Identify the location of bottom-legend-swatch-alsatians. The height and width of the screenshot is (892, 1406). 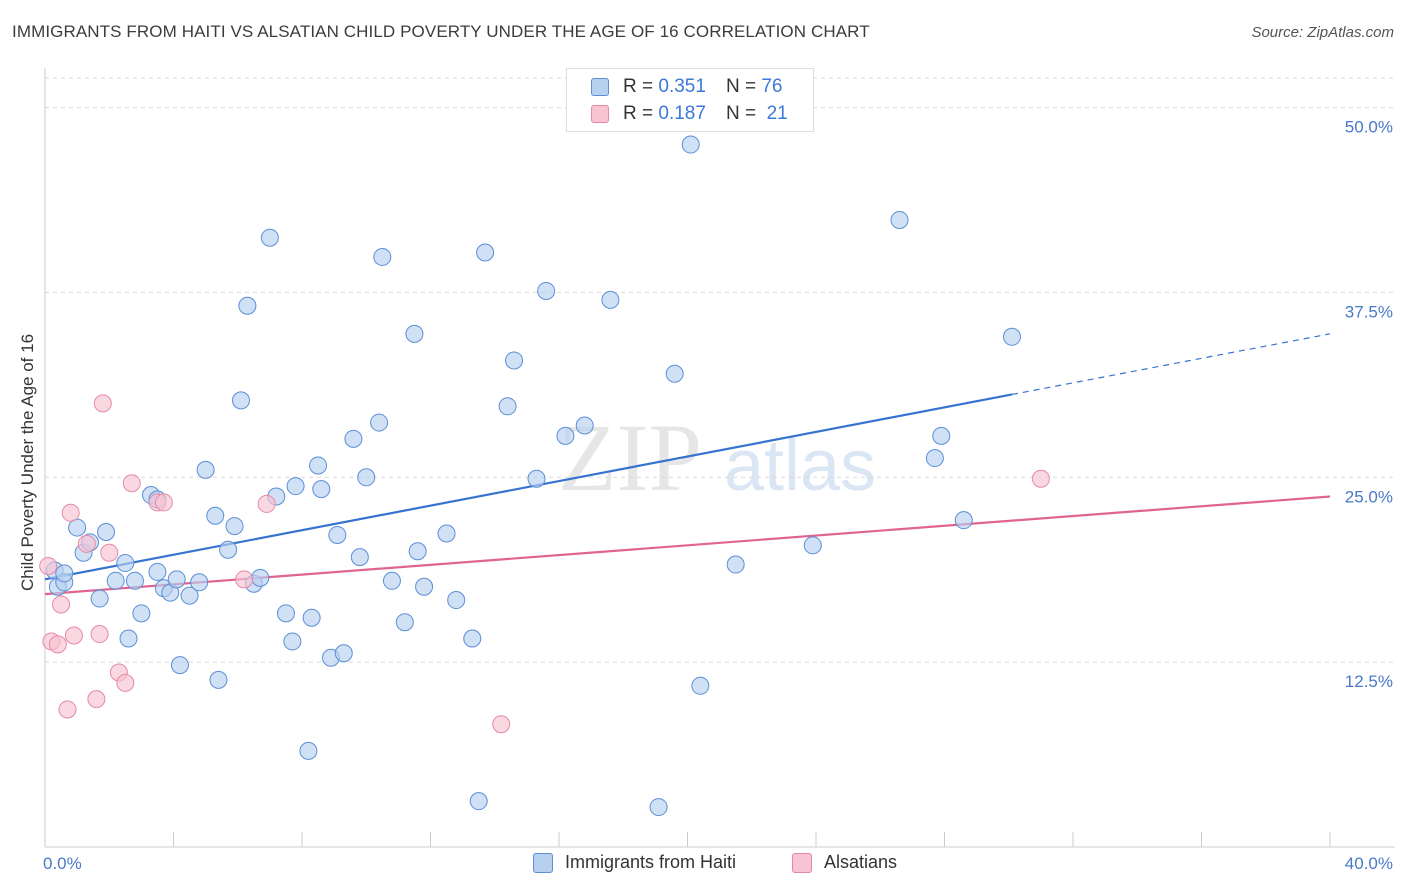
(802, 862).